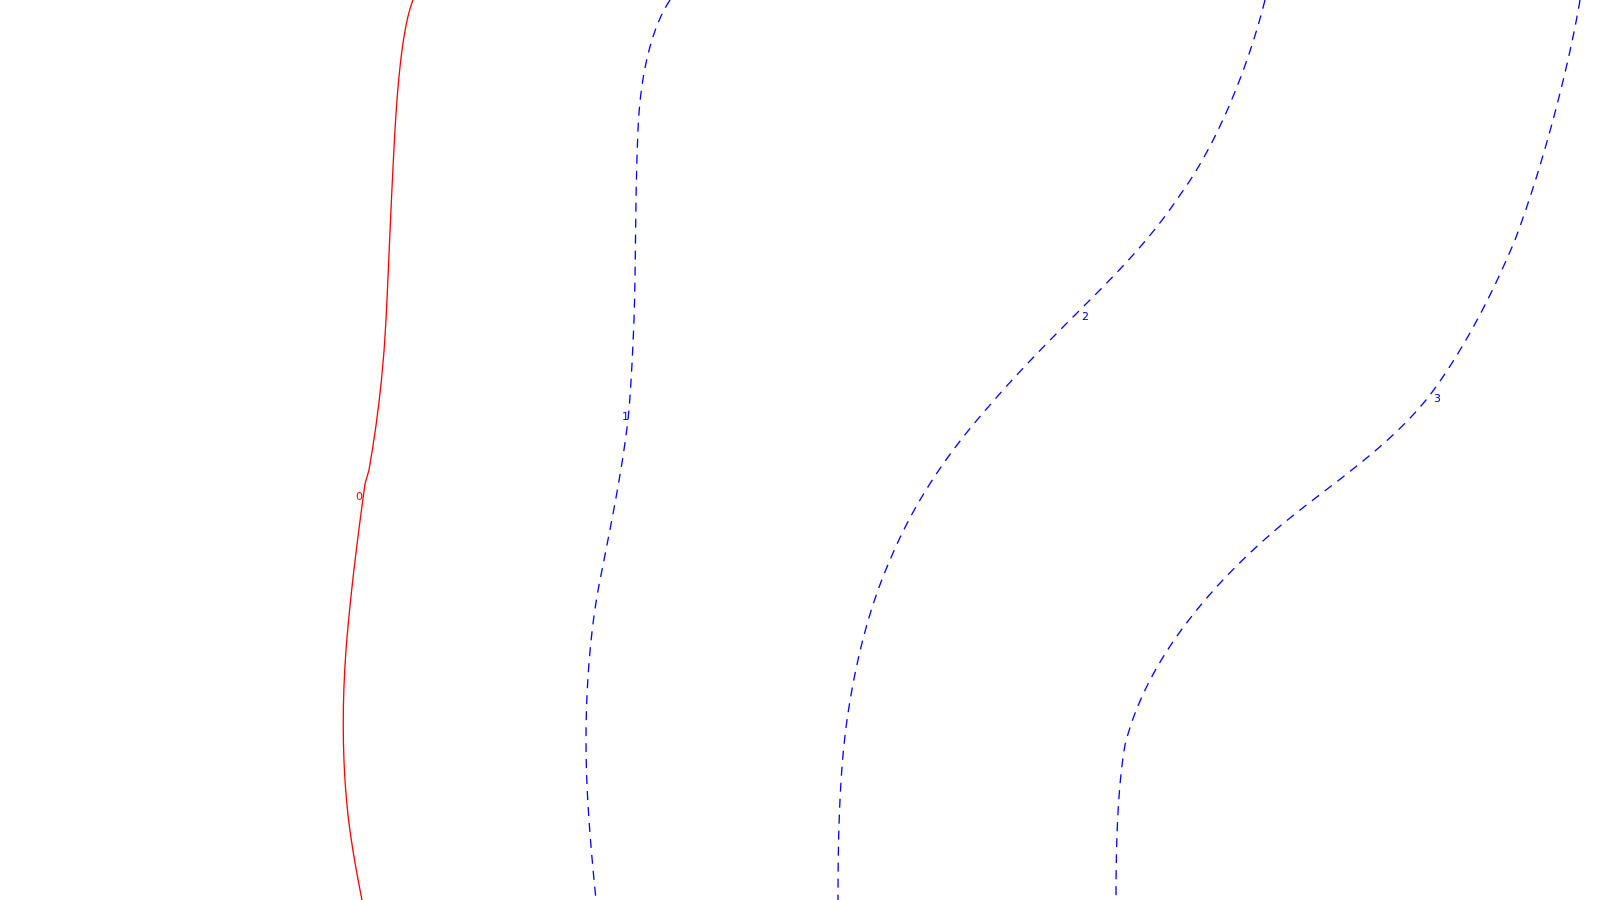 This screenshot has height=900, width=1600. I want to click on contour-label-3: 3, so click(1437, 398).